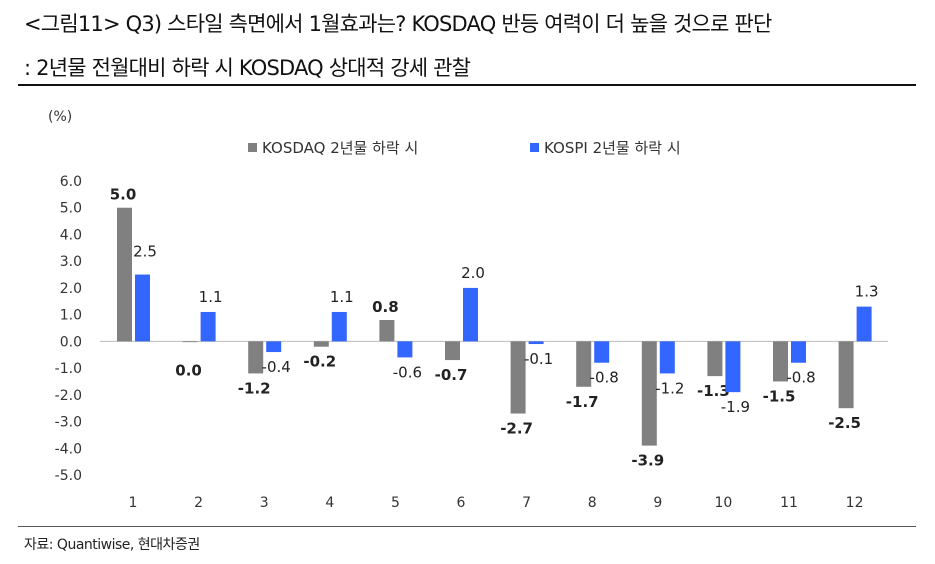 Image resolution: width=935 pixels, height=564 pixels. I want to click on data-label-kospi: -1.2, so click(669, 388).